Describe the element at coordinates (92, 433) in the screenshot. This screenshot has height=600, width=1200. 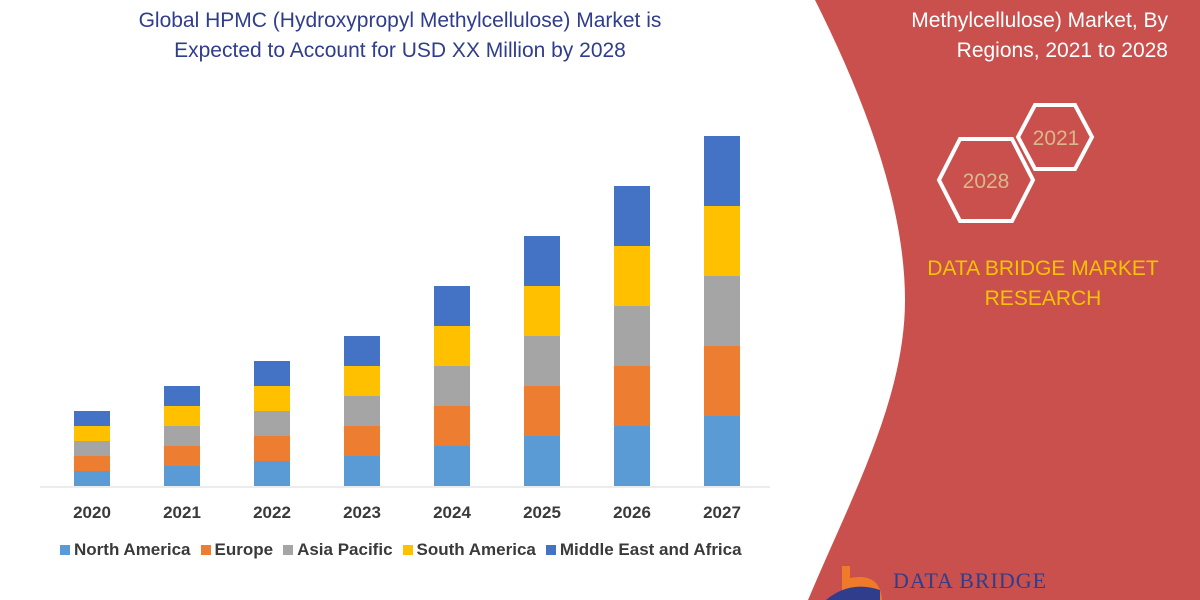
I see `bar-segment-2020-south-america` at that location.